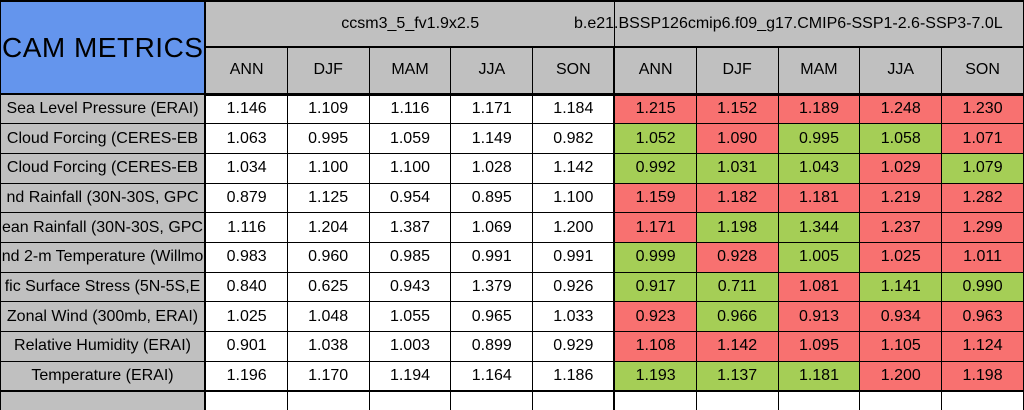 Image resolution: width=1024 pixels, height=410 pixels. Describe the element at coordinates (492, 376) in the screenshot. I see `metric-value-cell: 1.164` at that location.